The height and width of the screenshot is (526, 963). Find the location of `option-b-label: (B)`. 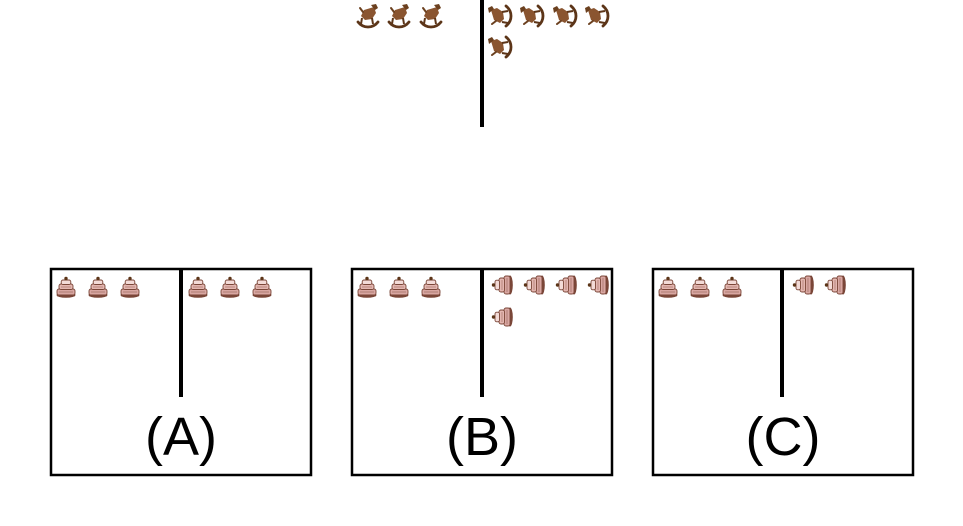

option-b-label: (B) is located at coordinates (482, 437).